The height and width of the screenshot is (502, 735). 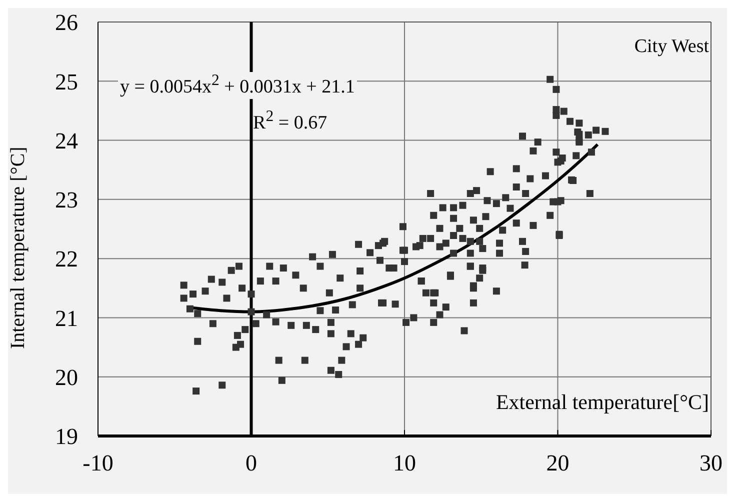 I want to click on x-tick-label: -10, so click(x=98, y=463).